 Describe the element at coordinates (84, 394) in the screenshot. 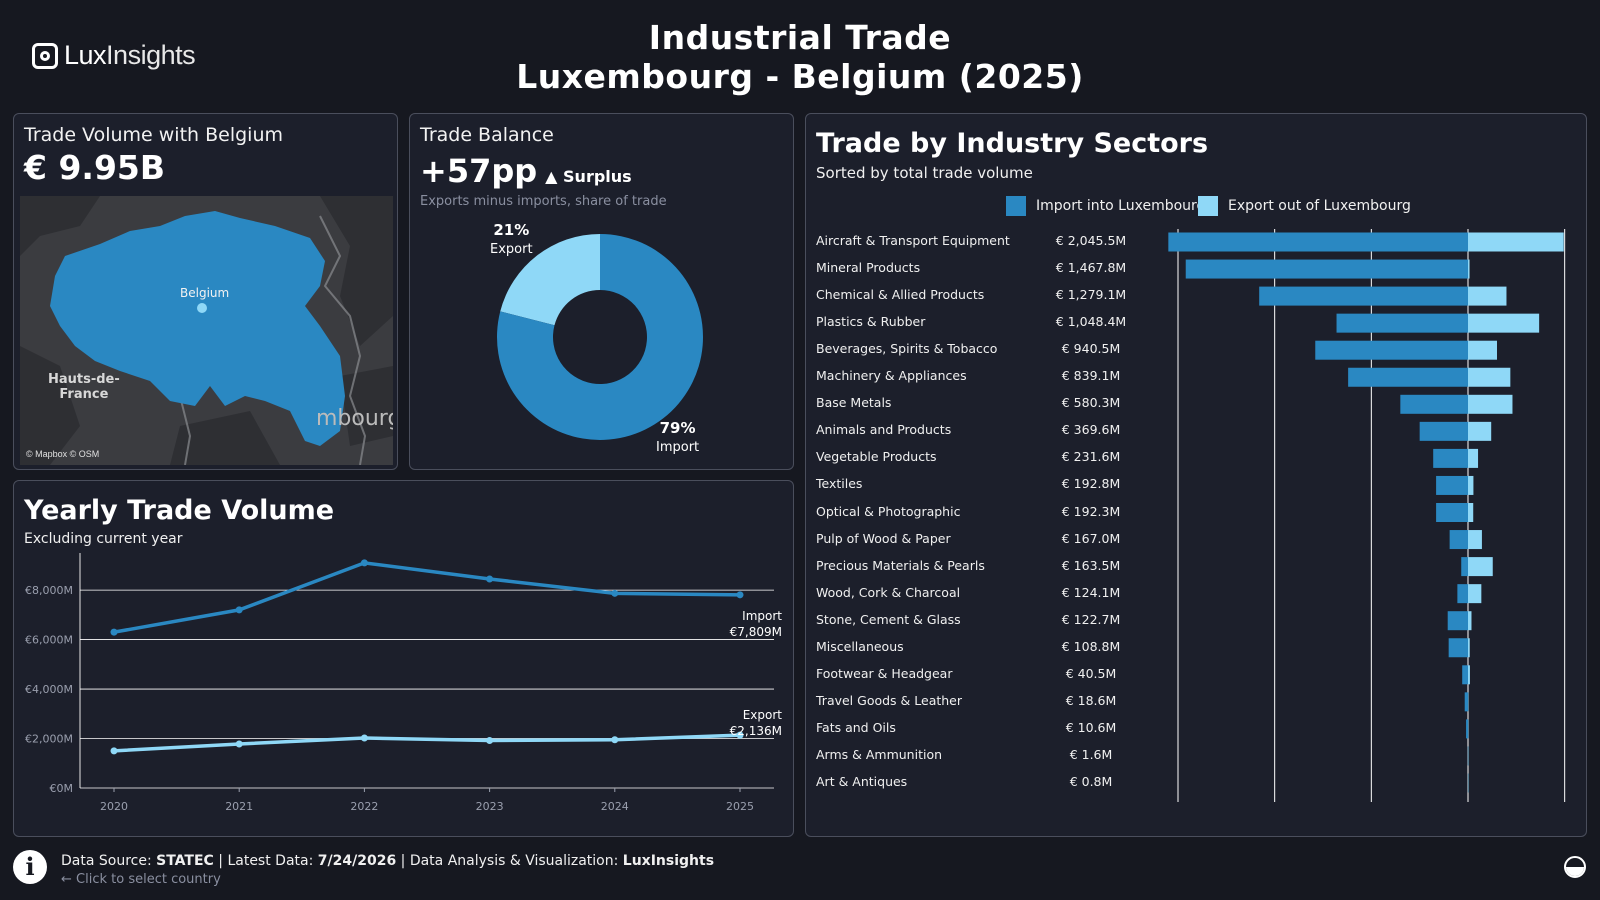

I see `map-region-line-2: France` at that location.